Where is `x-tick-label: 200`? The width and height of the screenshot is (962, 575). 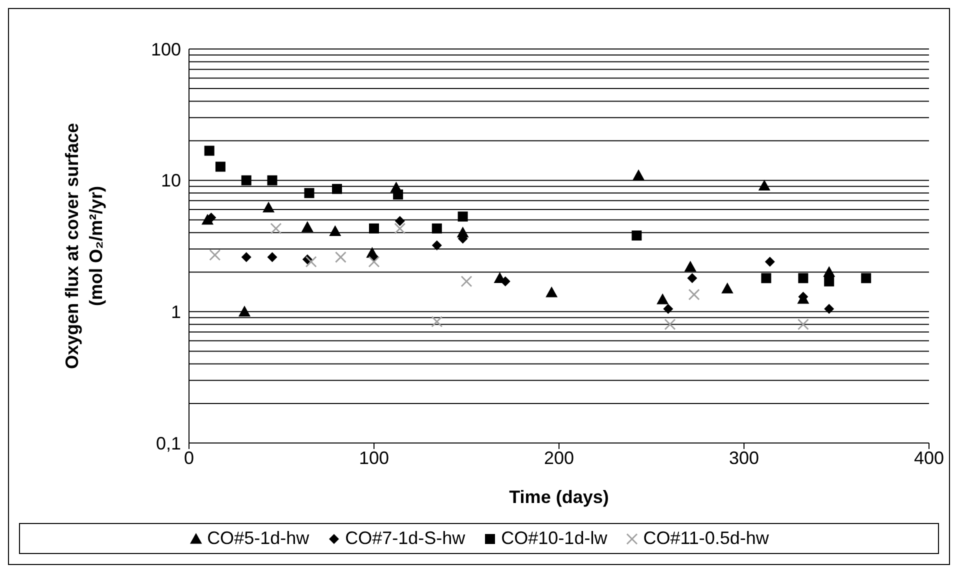
x-tick-label: 200 is located at coordinates (559, 458).